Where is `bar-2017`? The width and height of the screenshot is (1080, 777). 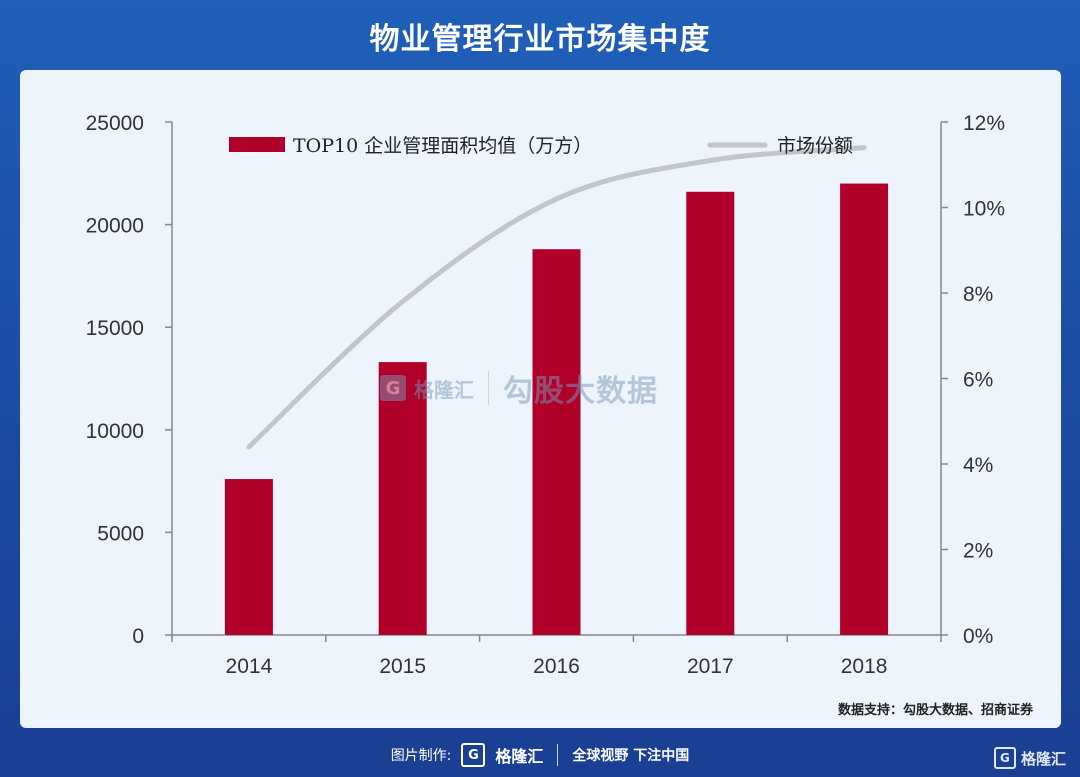 bar-2017 is located at coordinates (710, 413).